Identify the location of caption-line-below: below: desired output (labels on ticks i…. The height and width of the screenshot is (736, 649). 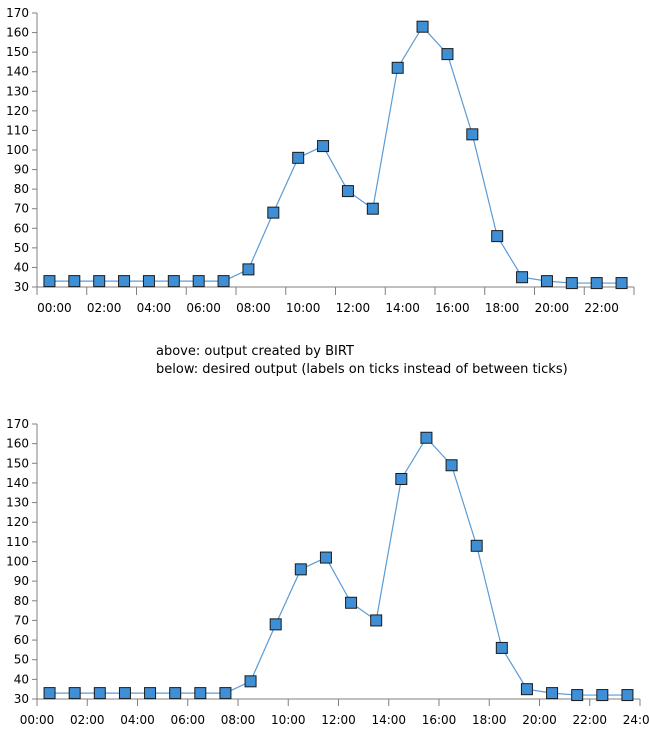
(362, 369).